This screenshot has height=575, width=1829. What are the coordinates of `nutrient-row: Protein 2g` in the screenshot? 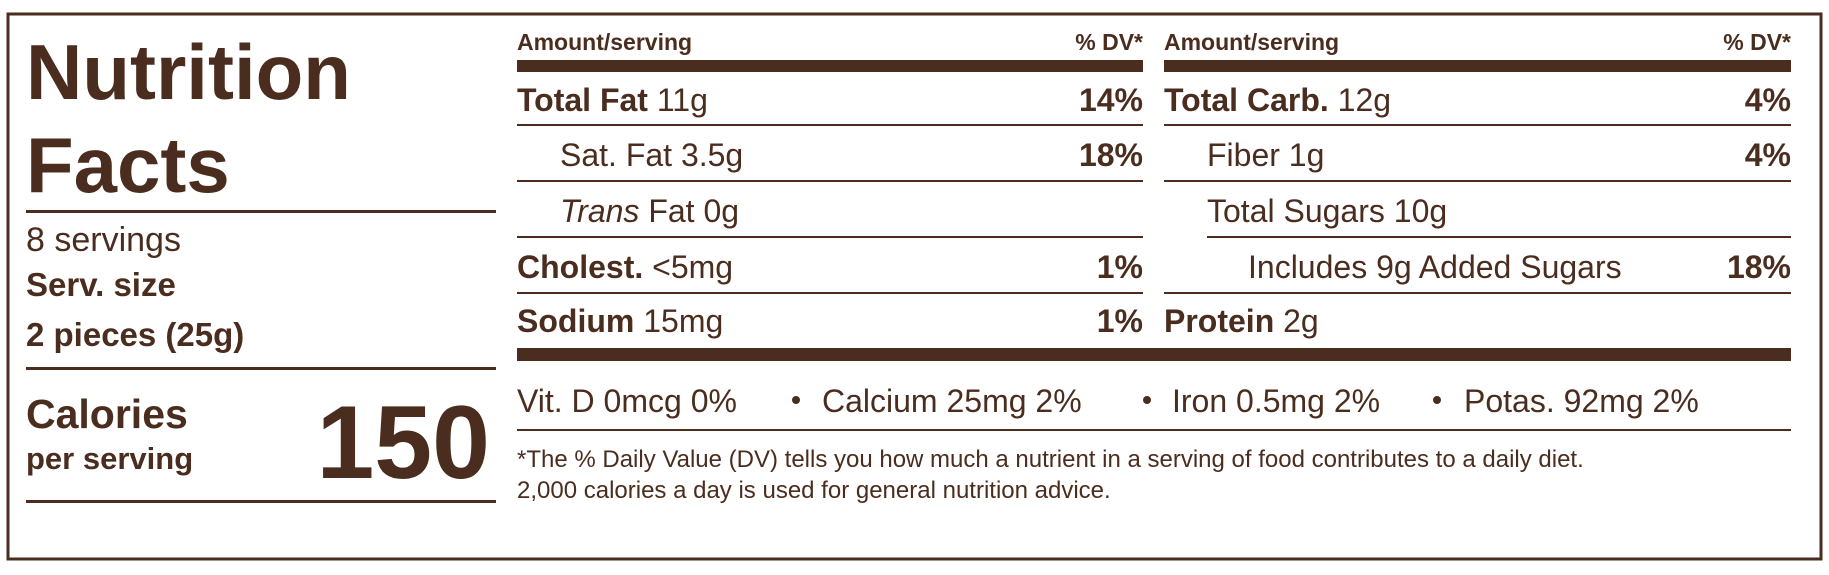 It's located at (1241, 321).